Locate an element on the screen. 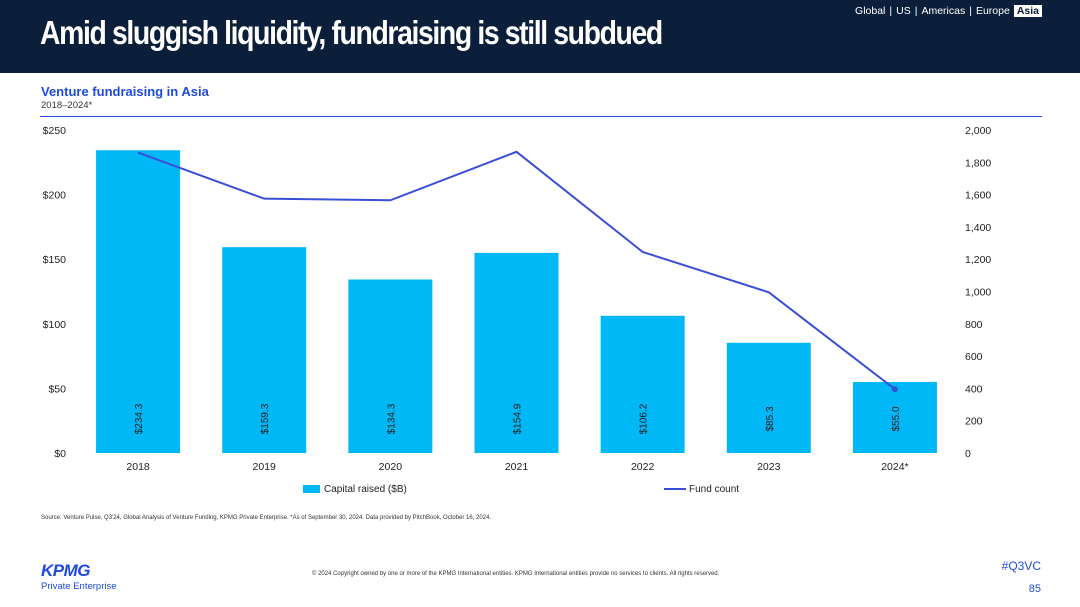  y-right-tick-label: 0 is located at coordinates (968, 454).